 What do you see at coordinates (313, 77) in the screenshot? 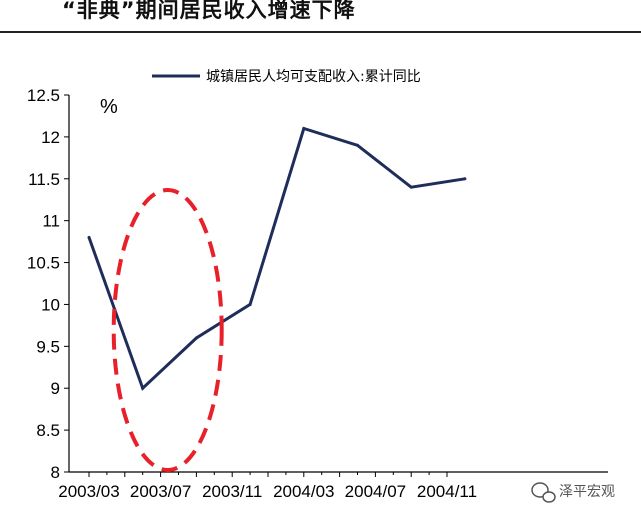
I see `legend-label: 城镇居民人均可支配收入:累计同比` at bounding box center [313, 77].